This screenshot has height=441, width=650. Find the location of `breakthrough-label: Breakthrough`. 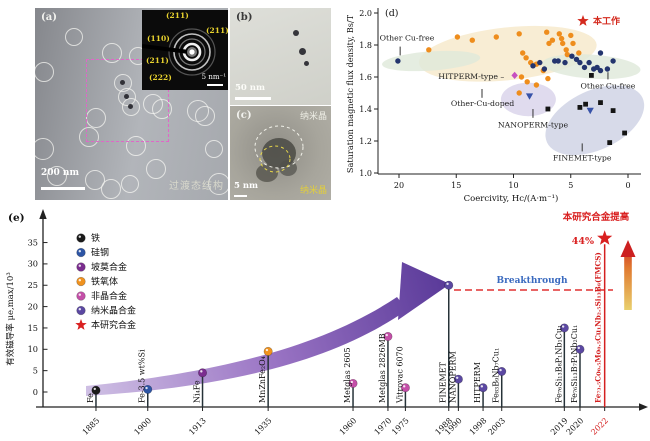

breakthrough-label: Breakthrough is located at coordinates (532, 281).